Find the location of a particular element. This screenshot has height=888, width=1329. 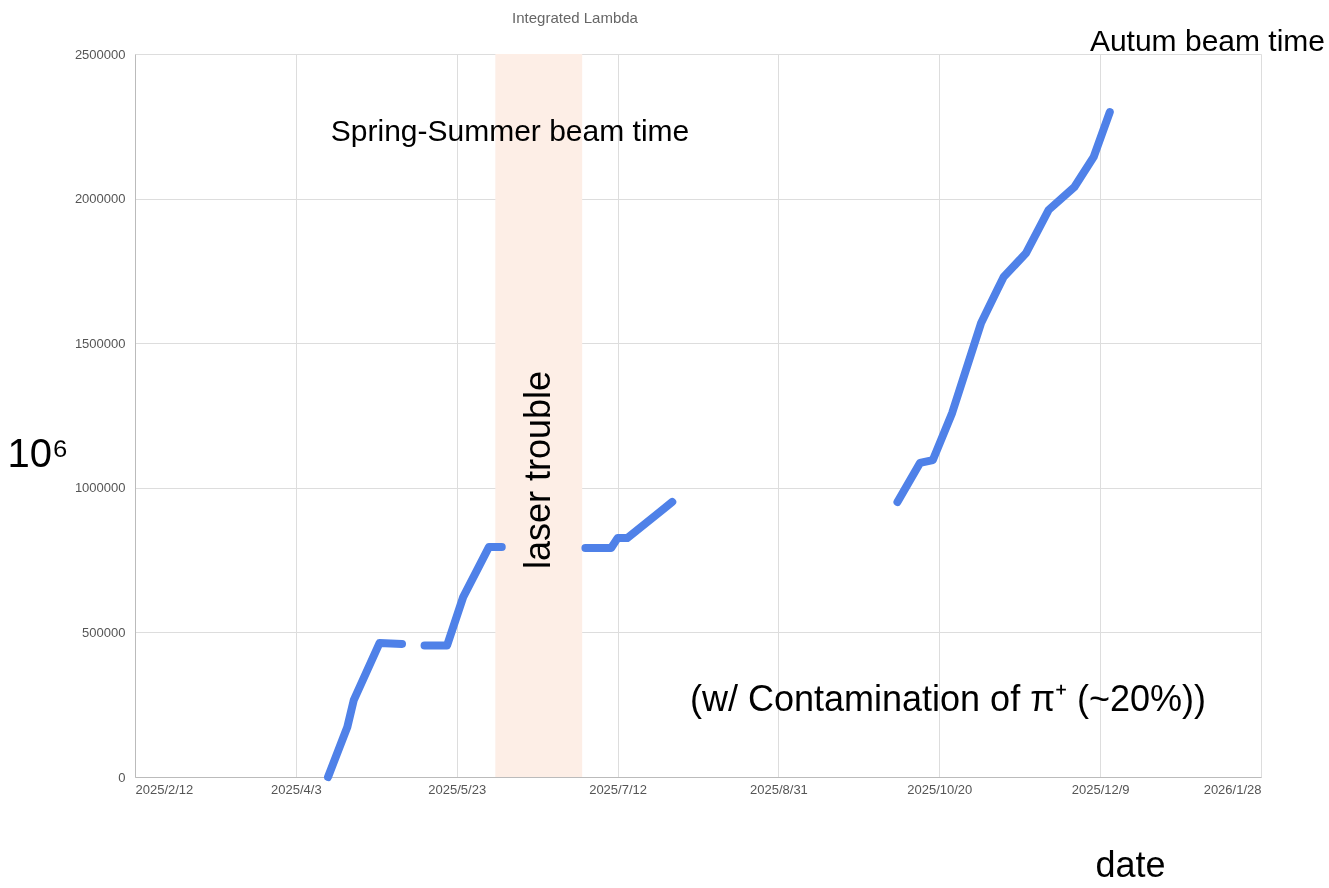

x-tick-label: 2025/10/20 is located at coordinates (940, 789).